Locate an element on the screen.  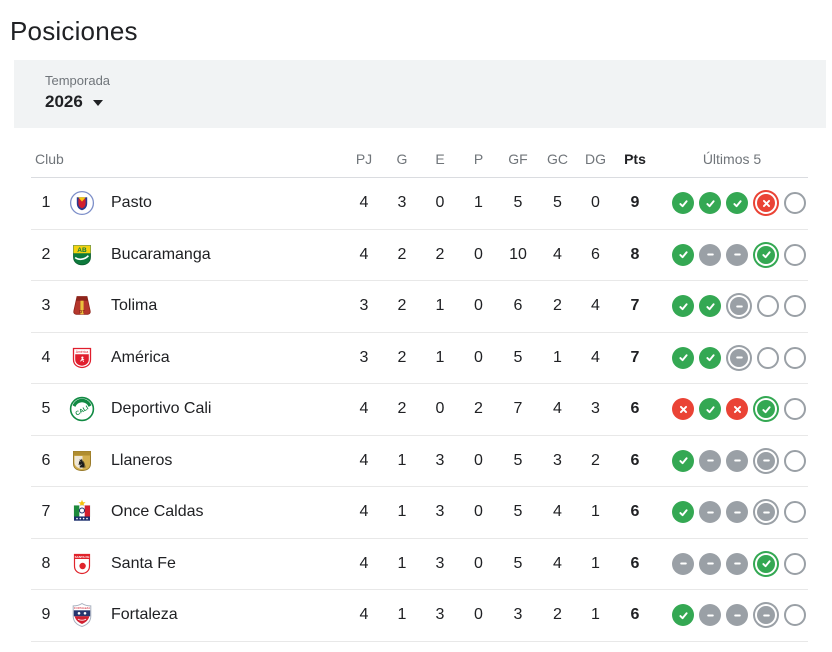
stat-gc: 5 is located at coordinates (557, 203).